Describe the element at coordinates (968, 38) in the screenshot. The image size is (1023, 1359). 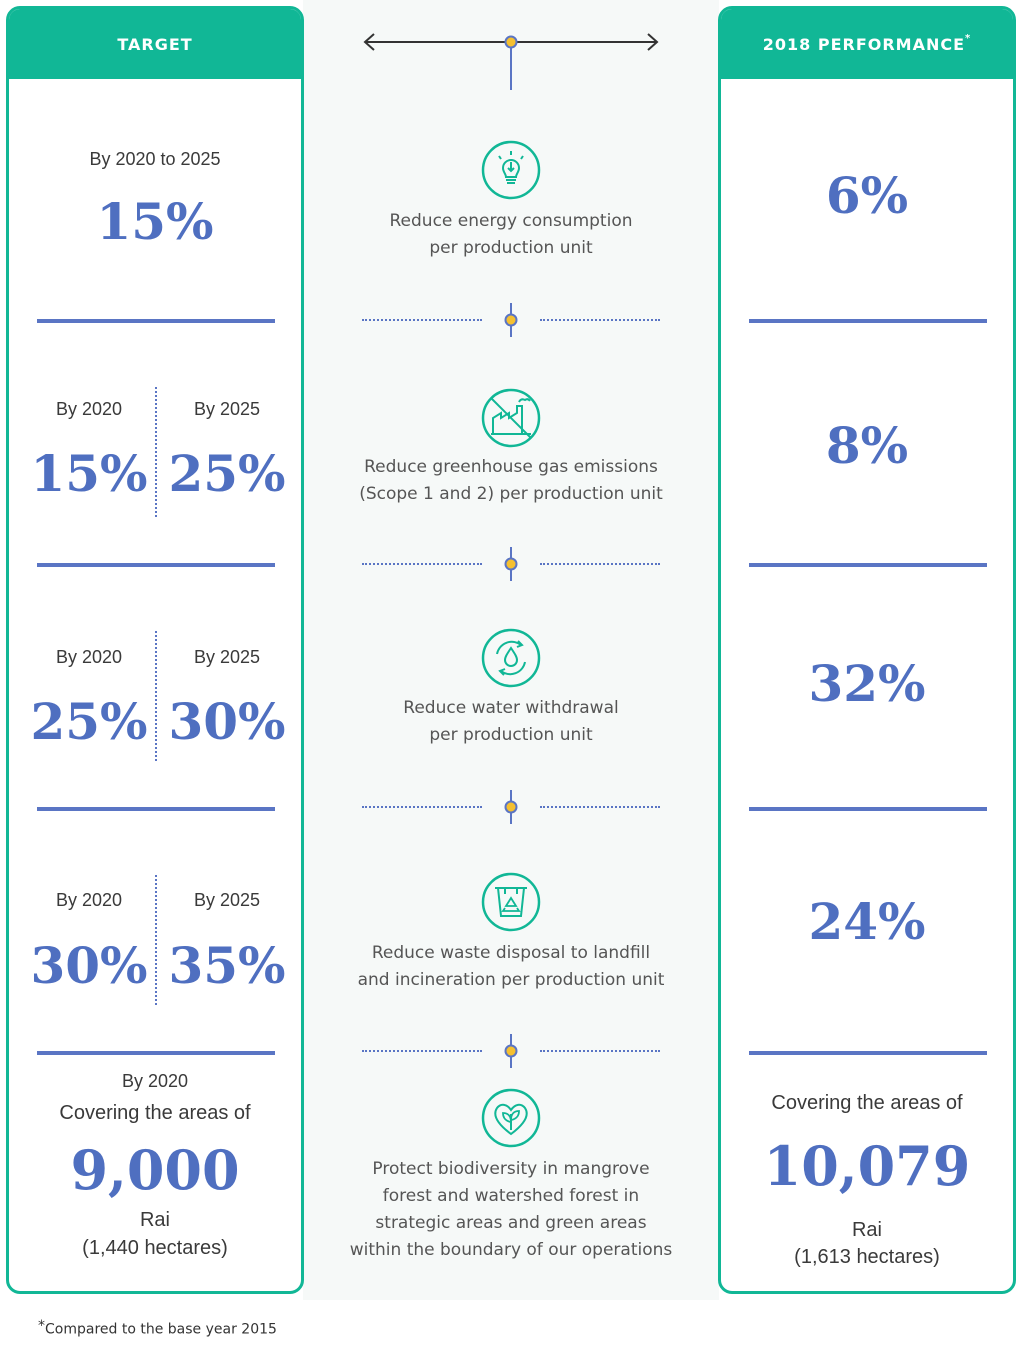
I see `performance-header-mark: *` at that location.